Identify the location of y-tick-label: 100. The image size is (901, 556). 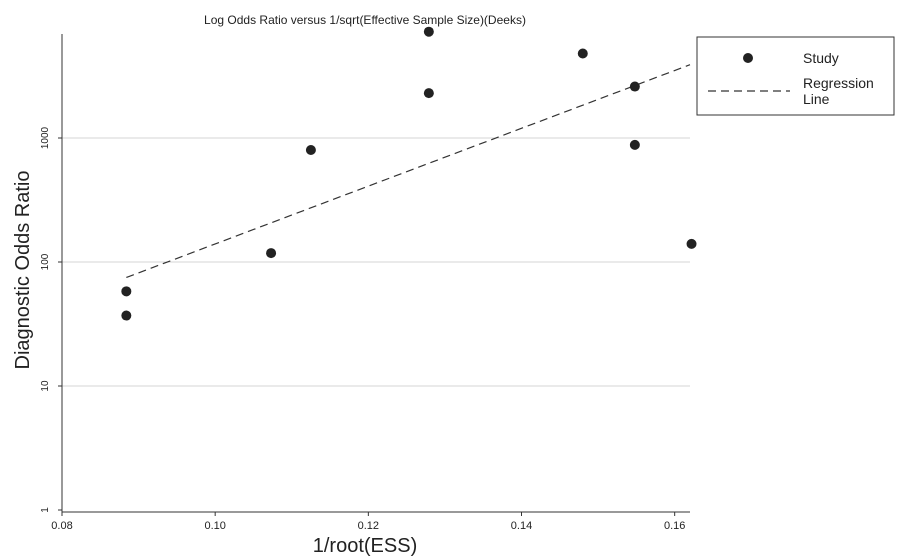
(45, 261).